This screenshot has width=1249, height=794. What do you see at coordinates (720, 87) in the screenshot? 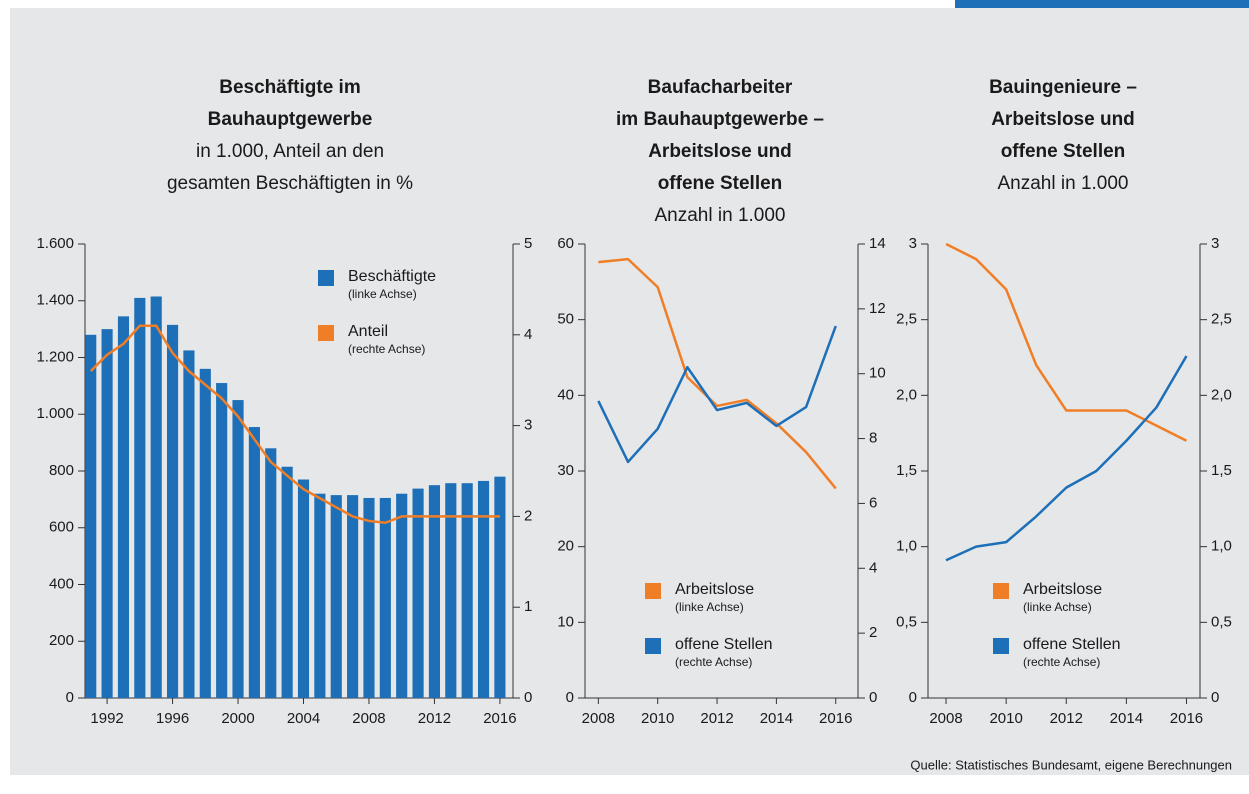
I see `chart-title: Baufacharbeiter` at bounding box center [720, 87].